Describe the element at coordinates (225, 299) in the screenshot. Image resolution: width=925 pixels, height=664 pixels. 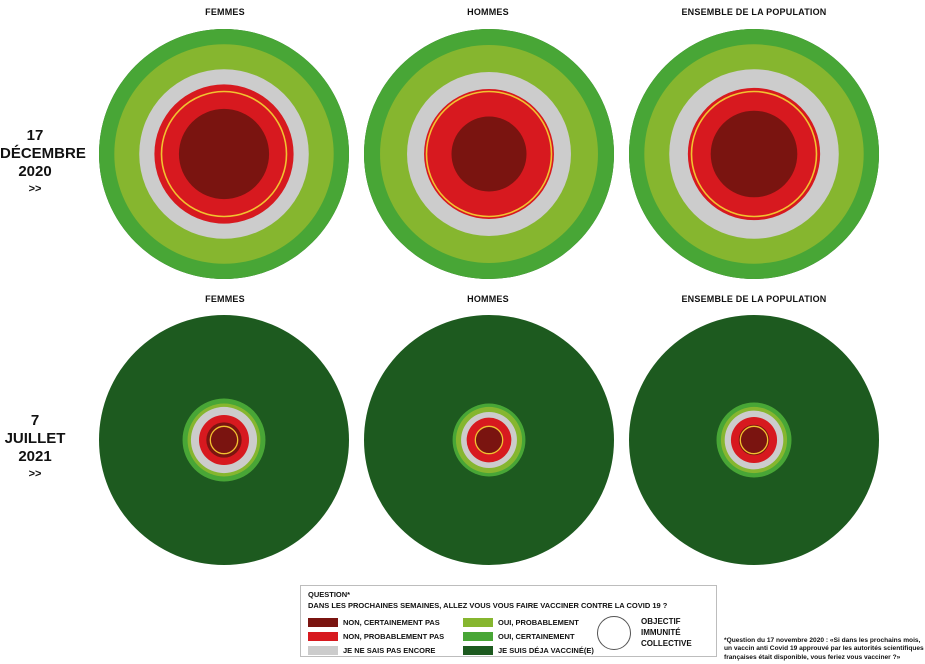
I see `panel-title-femmes-2021: FEMMES` at that location.